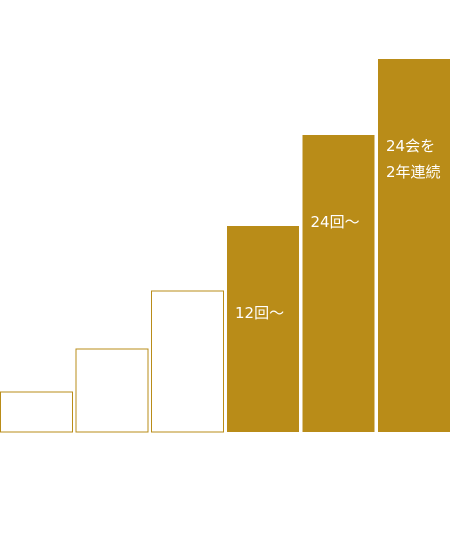  Describe the element at coordinates (413, 159) in the screenshot. I see `bar-label-6: 24会を 2年連続` at that location.